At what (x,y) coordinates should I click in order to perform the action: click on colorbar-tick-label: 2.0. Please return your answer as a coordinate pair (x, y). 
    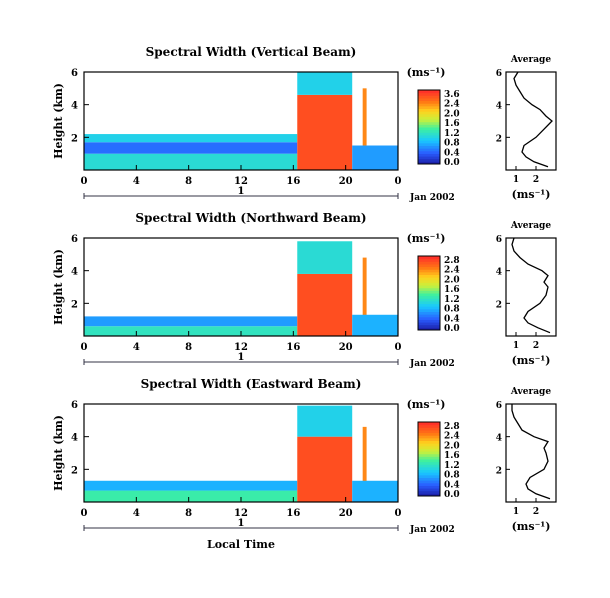
    Looking at the image, I should click on (452, 446).